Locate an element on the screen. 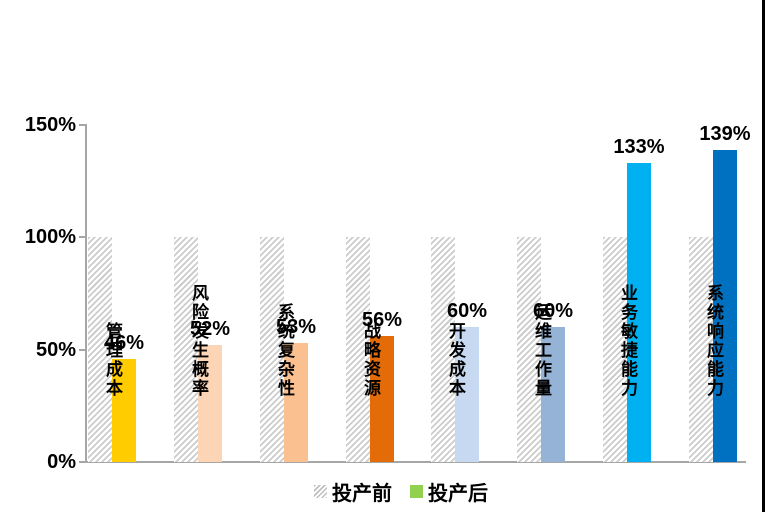 Image resolution: width=766 pixels, height=516 pixels. value-label: 56% is located at coordinates (382, 320).